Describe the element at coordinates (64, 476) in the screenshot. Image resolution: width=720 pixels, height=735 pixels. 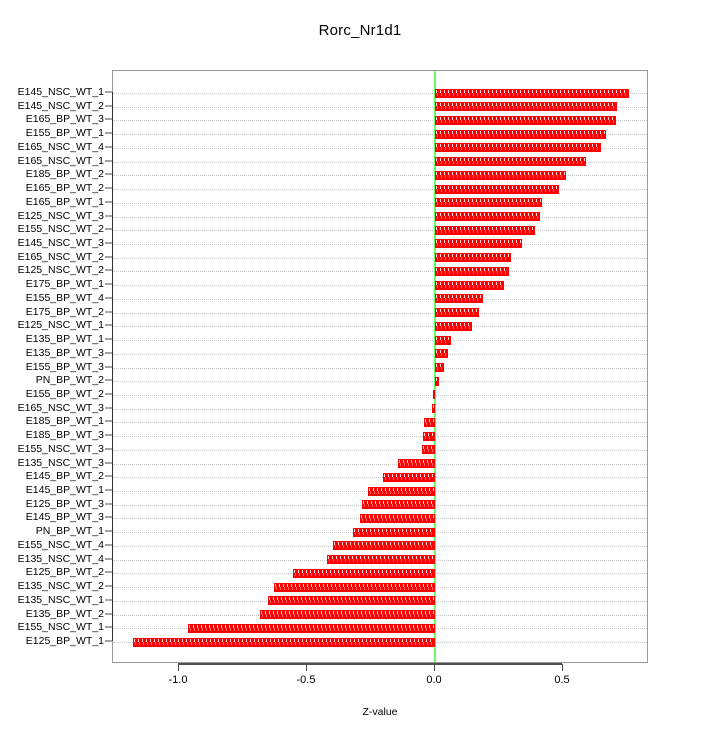
I see `y-axis-tick-label: E145_BP_WT_2` at that location.